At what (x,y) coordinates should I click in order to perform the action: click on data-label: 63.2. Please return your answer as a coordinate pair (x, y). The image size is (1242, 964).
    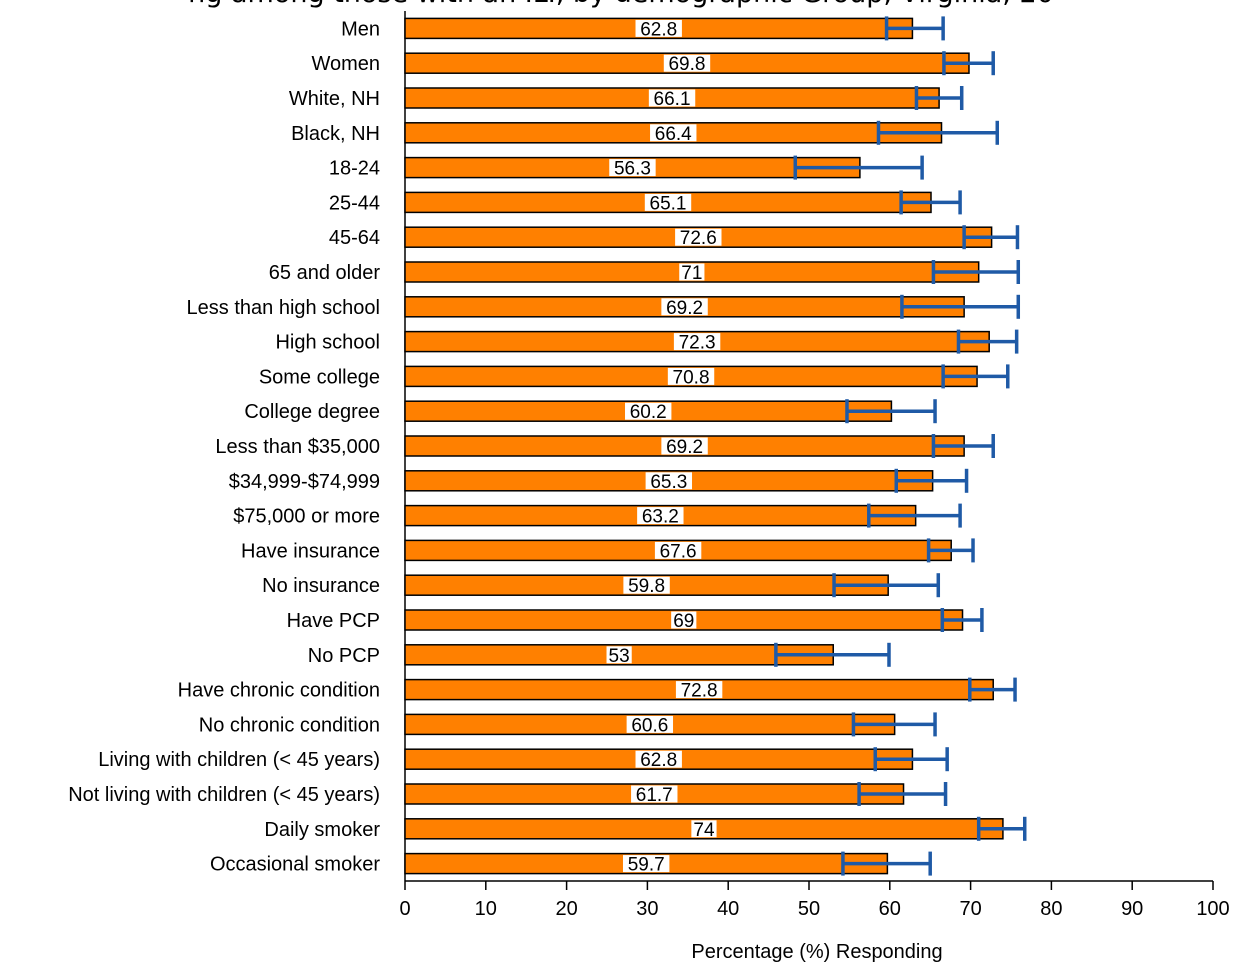
    Looking at the image, I should click on (660, 517).